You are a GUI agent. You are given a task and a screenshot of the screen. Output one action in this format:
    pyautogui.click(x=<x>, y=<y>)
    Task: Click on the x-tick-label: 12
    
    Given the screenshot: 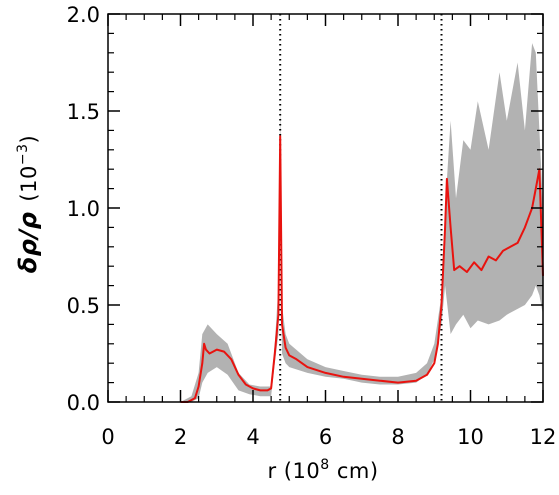 What is the action you would take?
    pyautogui.click(x=543, y=437)
    